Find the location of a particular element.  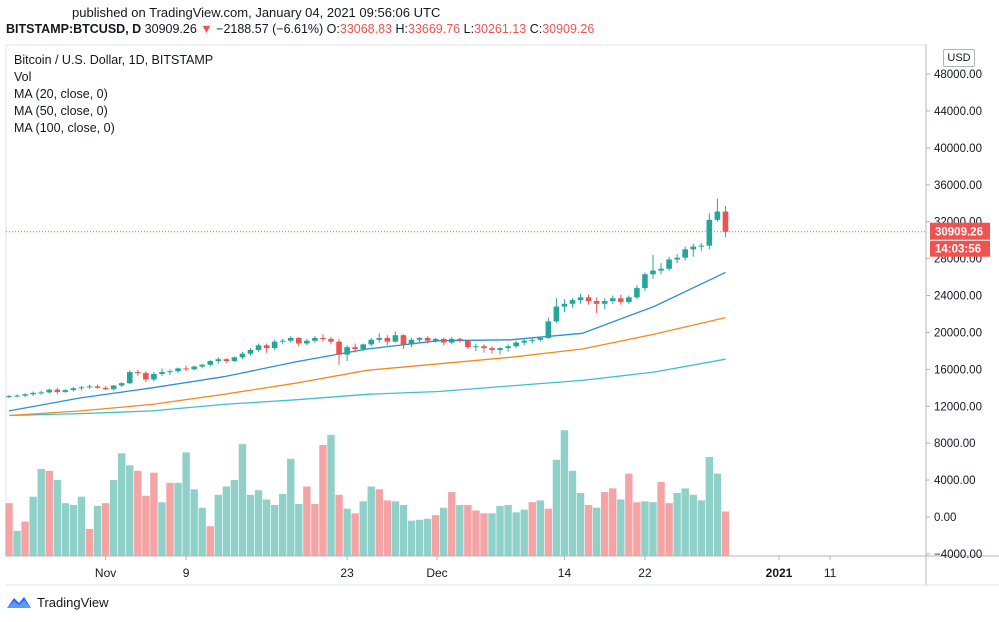

legend-item-vol: Vol is located at coordinates (23, 77).